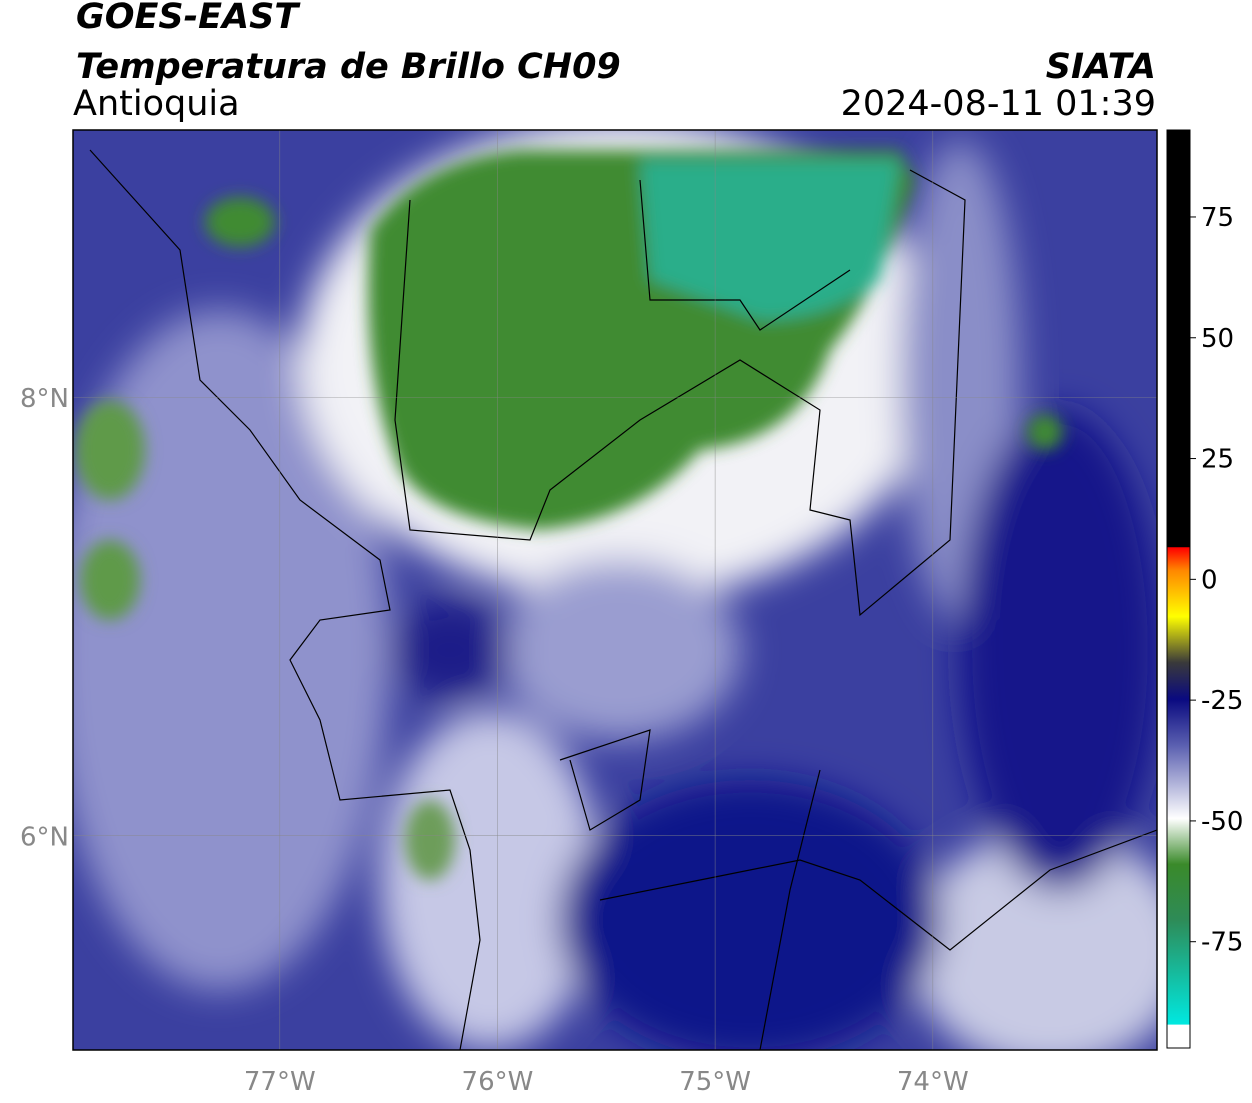 Image resolution: width=1252 pixels, height=1103 pixels. Describe the element at coordinates (156, 104) in the screenshot. I see `region: Antioquia` at that location.